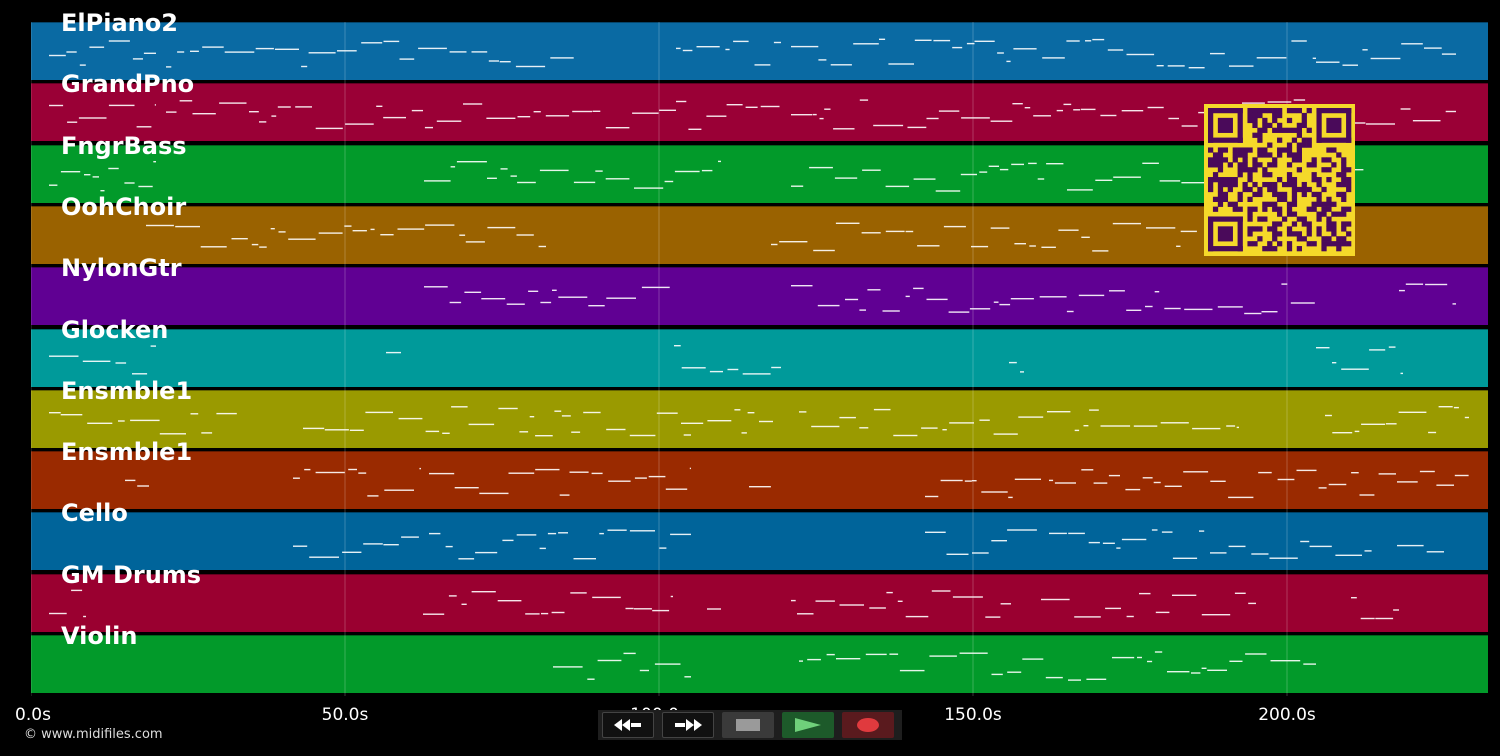  I want to click on stop-icon, so click(748, 725).